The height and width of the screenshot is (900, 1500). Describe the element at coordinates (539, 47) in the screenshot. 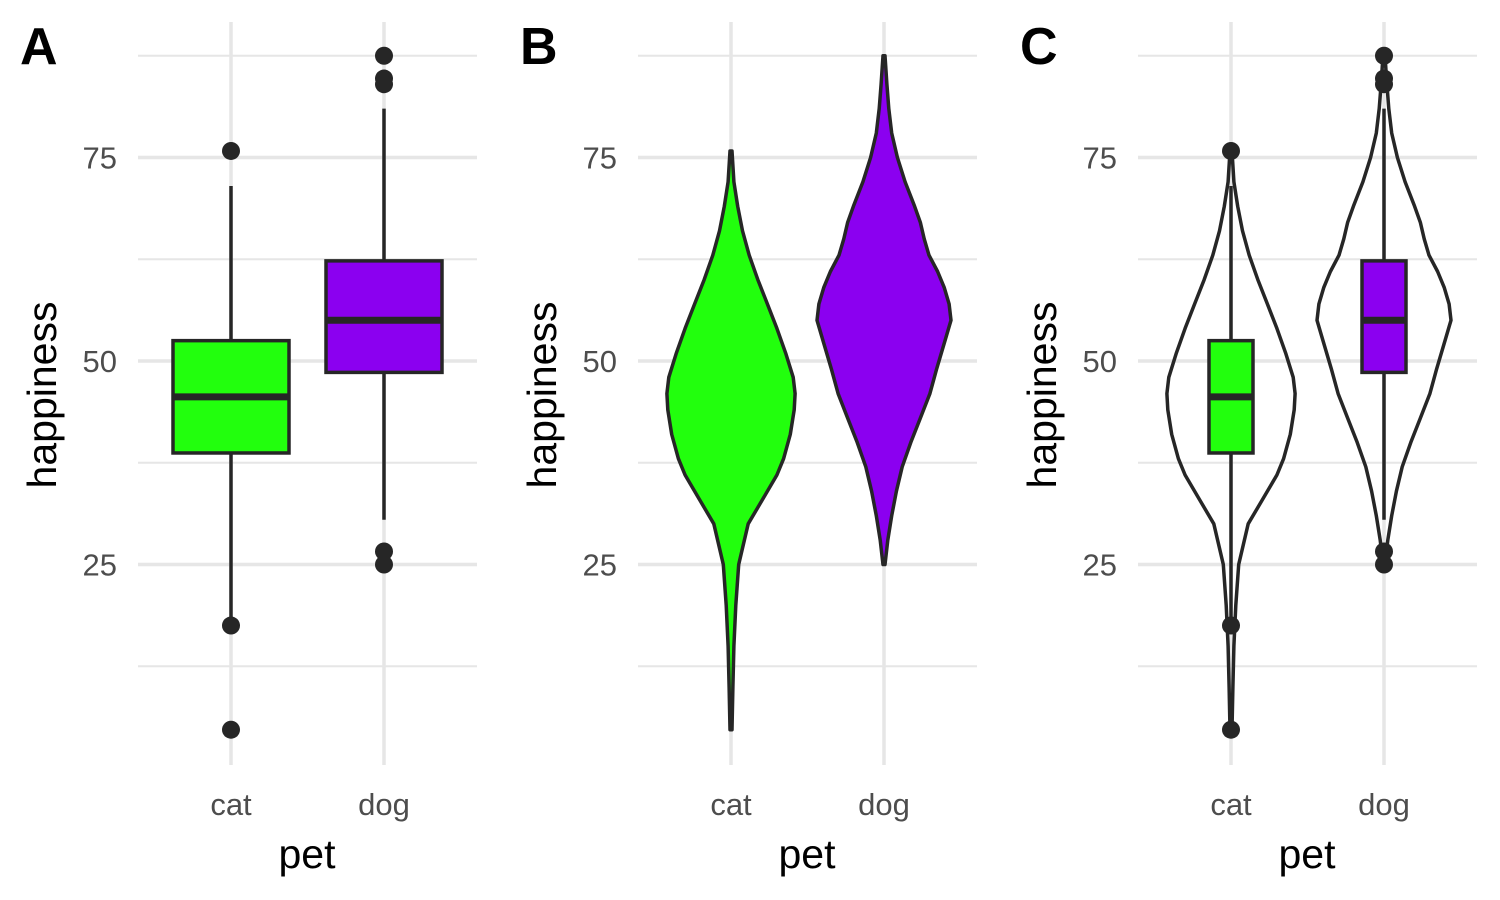

I see `panel-tag-b: B` at that location.